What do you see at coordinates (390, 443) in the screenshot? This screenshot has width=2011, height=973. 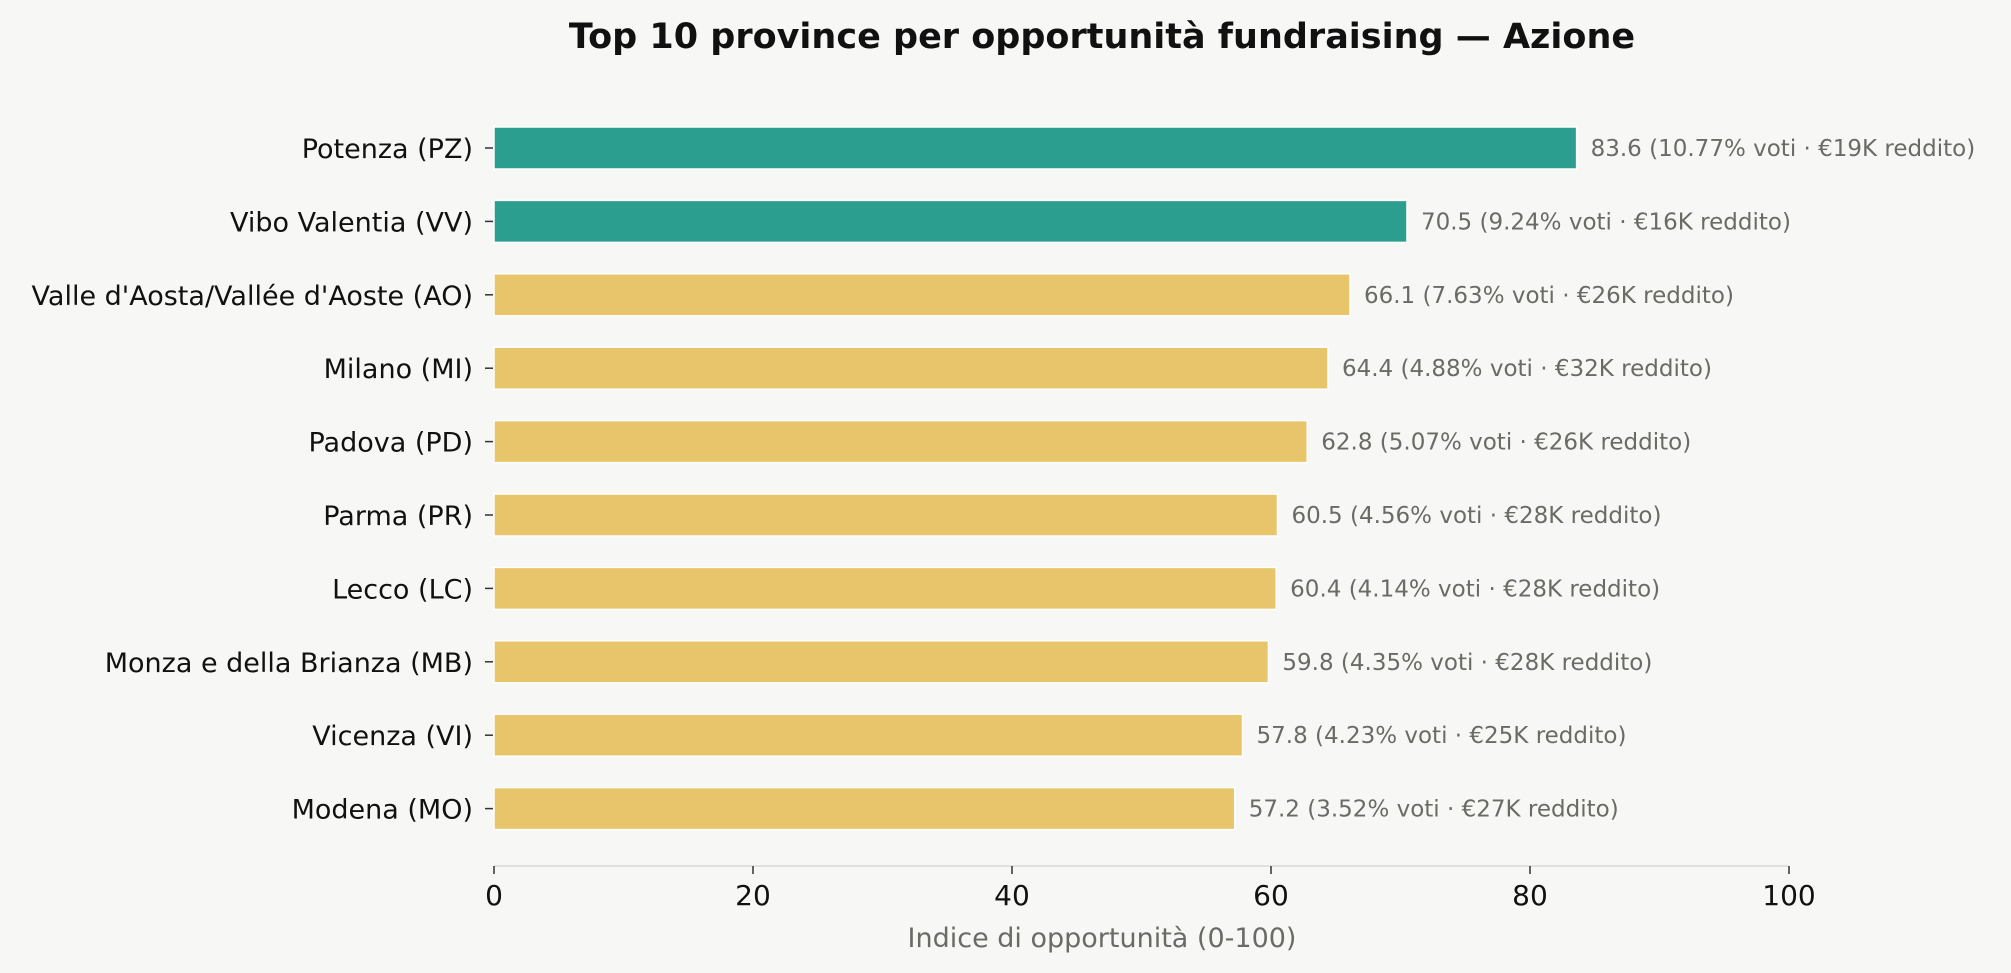 I see `category-label: Padova (PD)` at bounding box center [390, 443].